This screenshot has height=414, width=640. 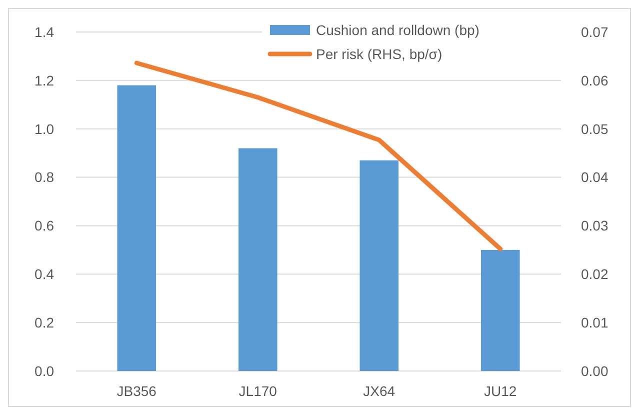 I want to click on y-tick-label: 1.0, so click(x=44, y=128).